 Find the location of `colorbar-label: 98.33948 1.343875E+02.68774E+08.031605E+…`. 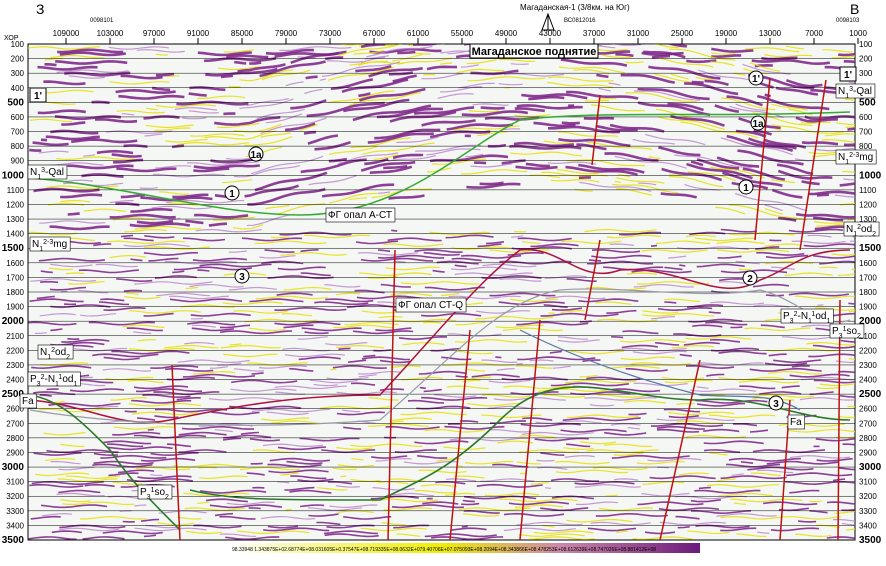

colorbar-label: 98.33948 1.343875E+02.68774E+08.031605E+… is located at coordinates (444, 550).